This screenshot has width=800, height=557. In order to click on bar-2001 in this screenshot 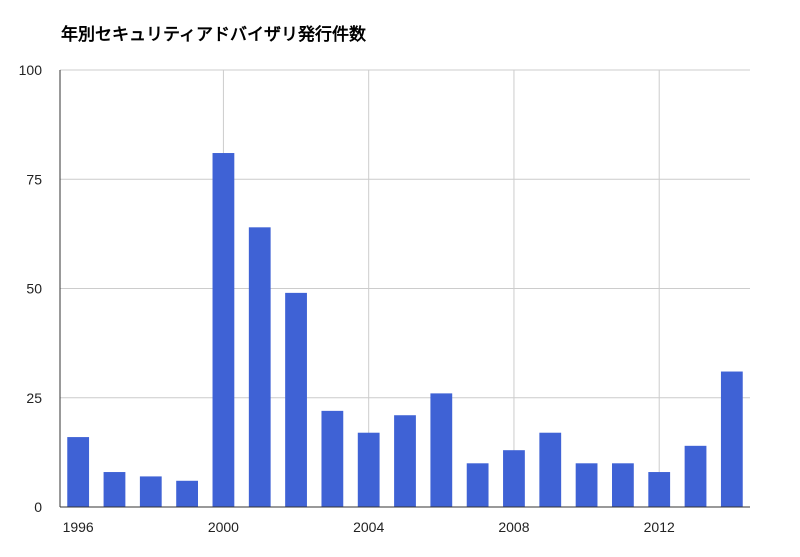, I will do `click(259, 367)`.